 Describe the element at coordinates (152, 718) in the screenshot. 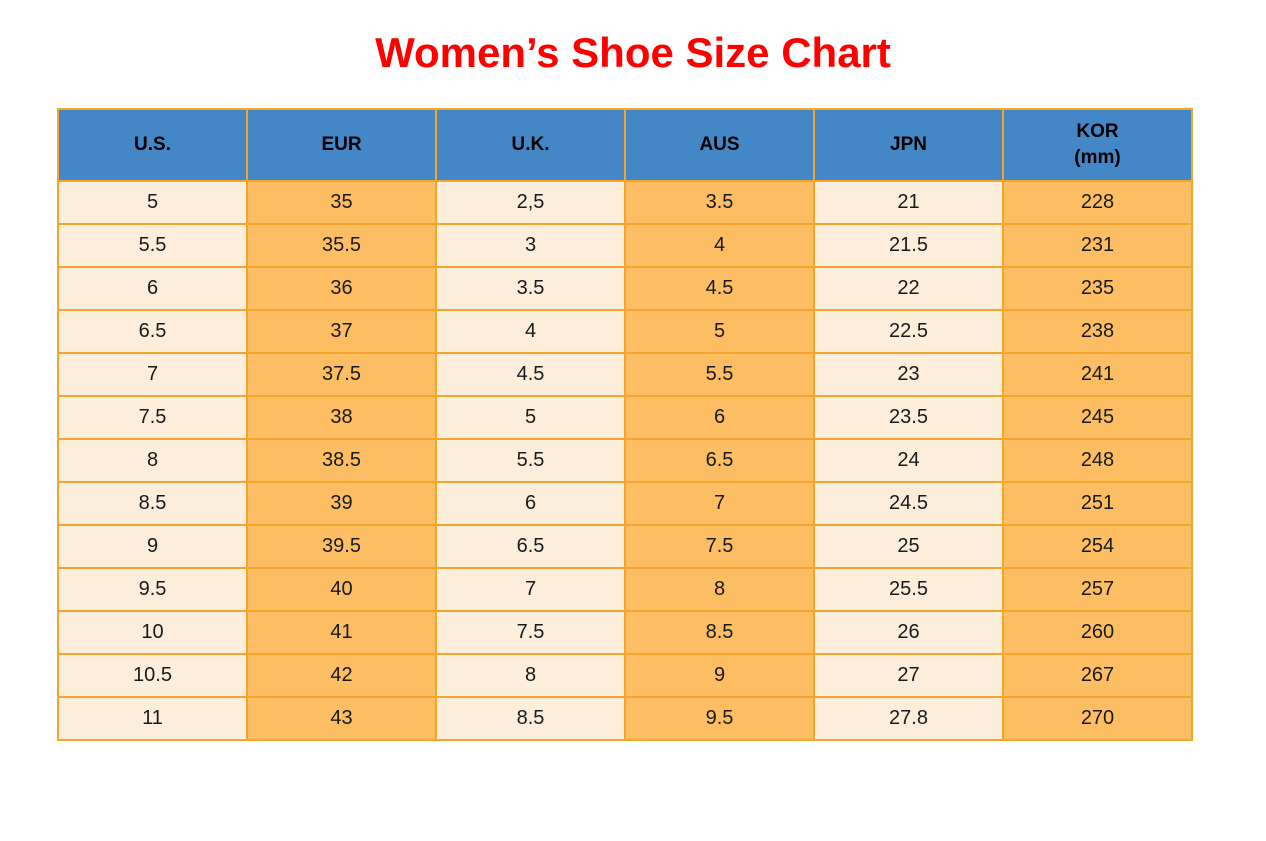

I see `table-cell: 11` at that location.